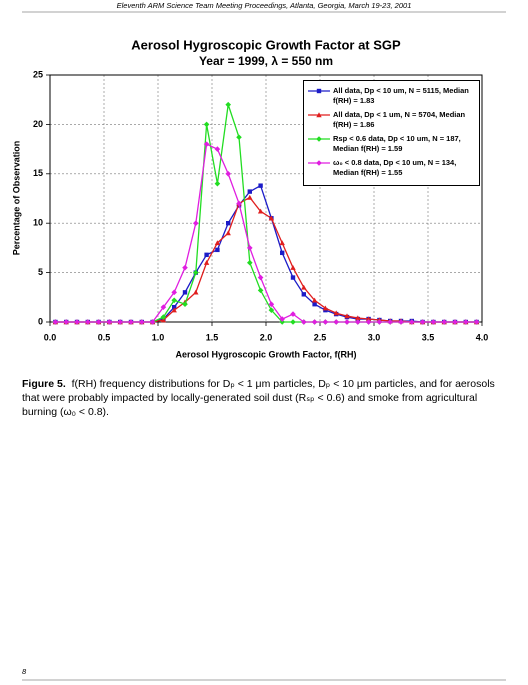 This screenshot has width=528, height=685. Describe the element at coordinates (38, 173) in the screenshot. I see `y-tick-label: 15` at that location.